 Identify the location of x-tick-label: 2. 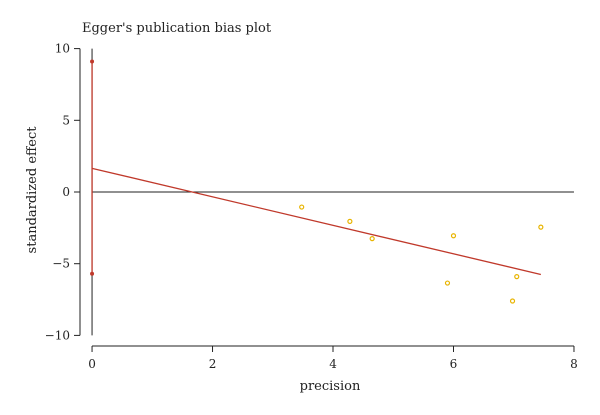
(213, 364).